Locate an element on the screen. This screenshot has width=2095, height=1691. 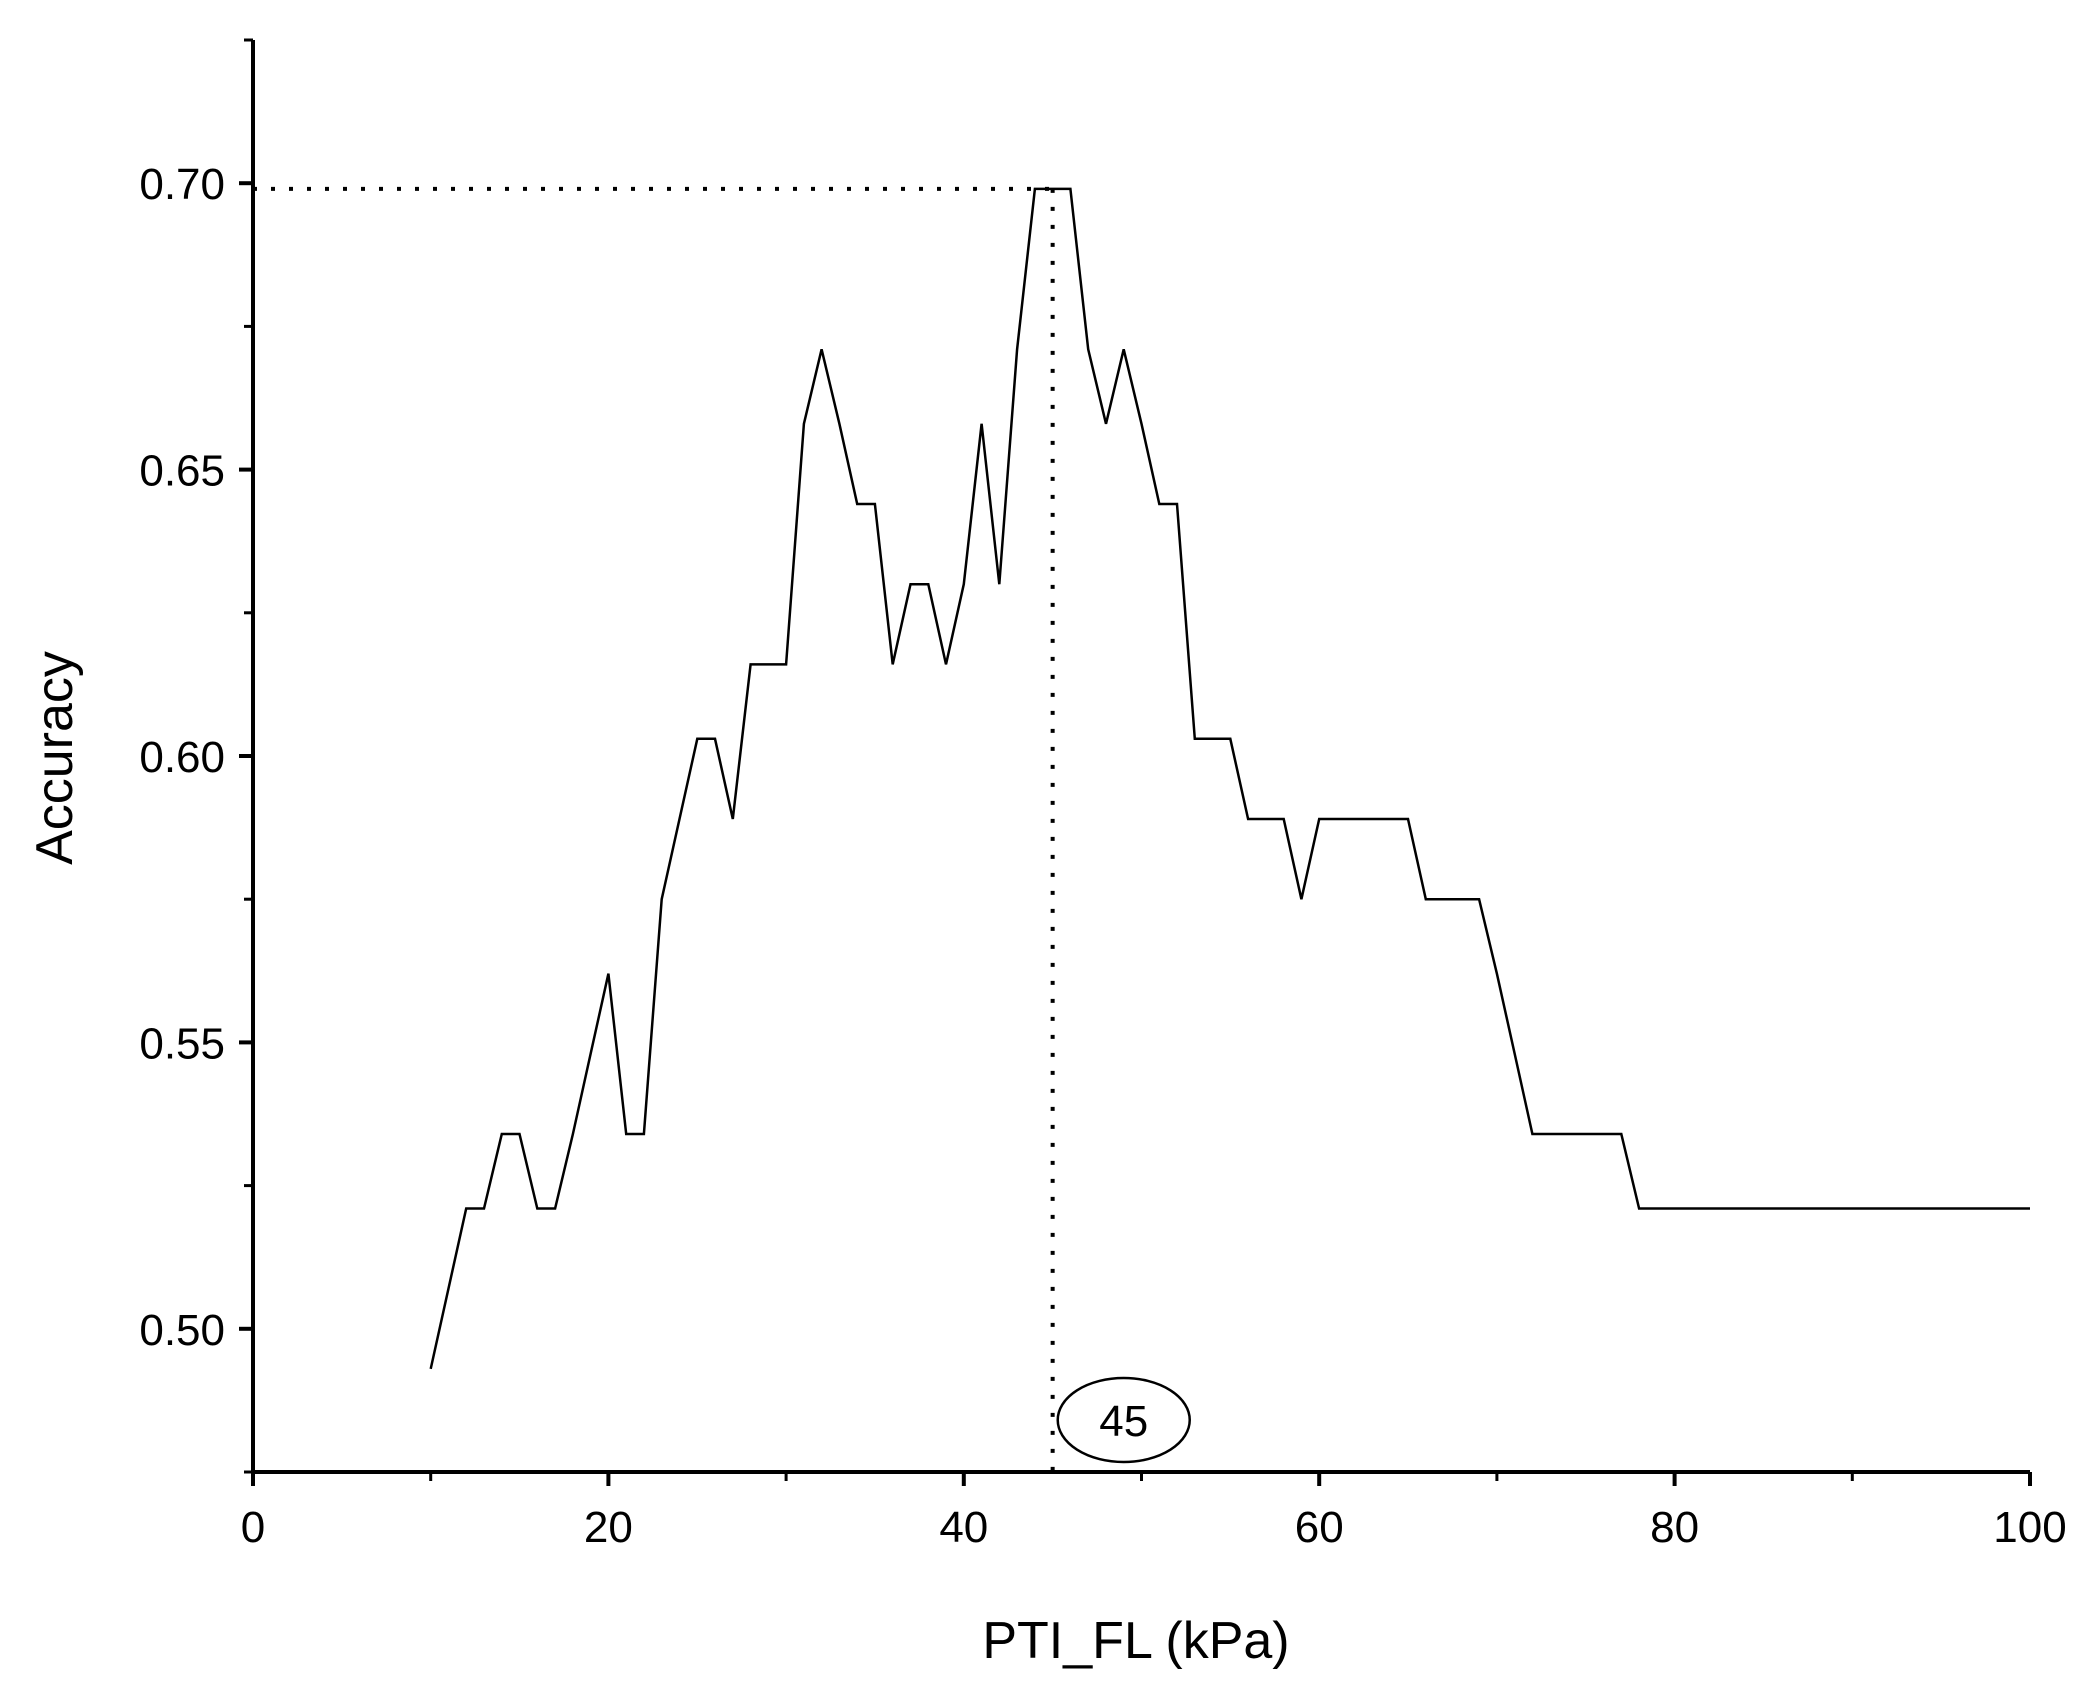
x-tick-label: 80 is located at coordinates (1674, 1527).